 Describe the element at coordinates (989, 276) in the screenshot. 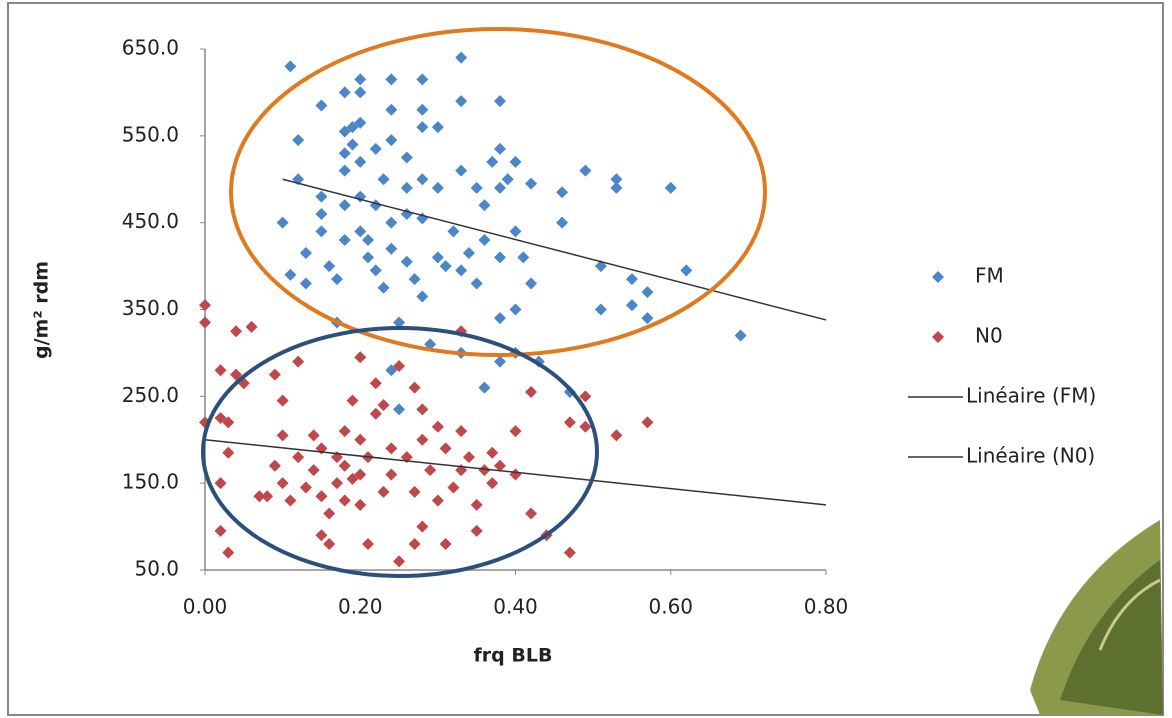

I see `legend-label: FM` at that location.